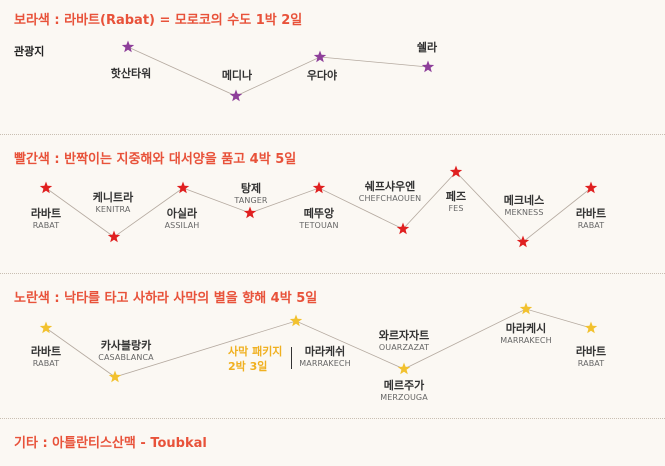 Image resolution: width=665 pixels, height=466 pixels. I want to click on stop-label: 마라케시 MARRAKECH, so click(526, 333).